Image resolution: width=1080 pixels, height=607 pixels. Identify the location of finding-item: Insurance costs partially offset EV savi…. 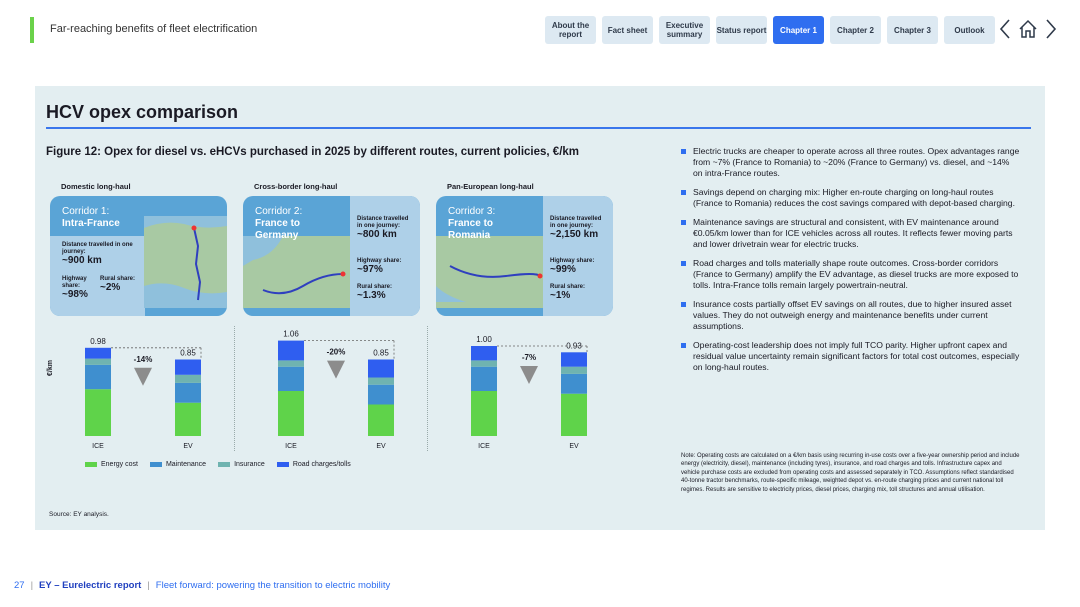
(851, 315).